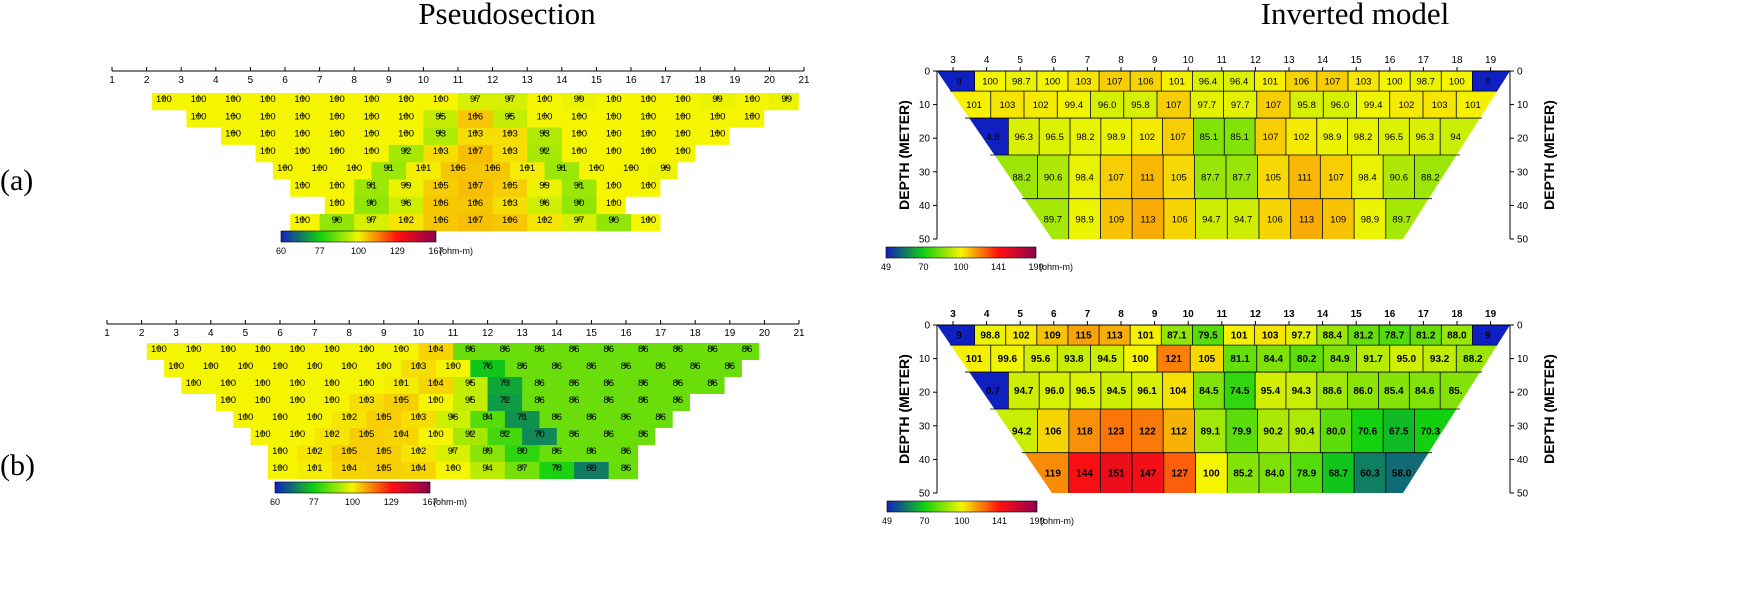  I want to click on inverted-model-a-colorbar-tick: 100, so click(960, 267).